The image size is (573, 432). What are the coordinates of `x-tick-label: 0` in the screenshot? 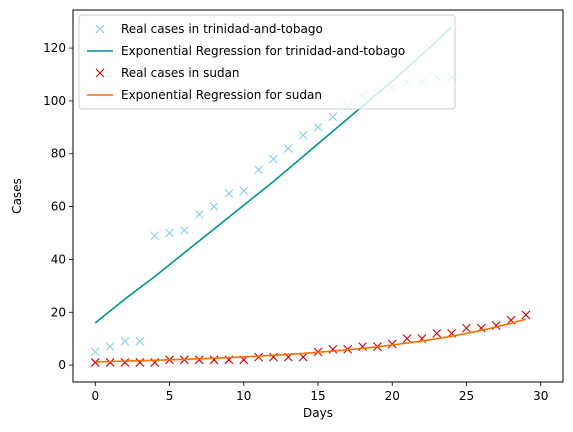 It's located at (95, 396).